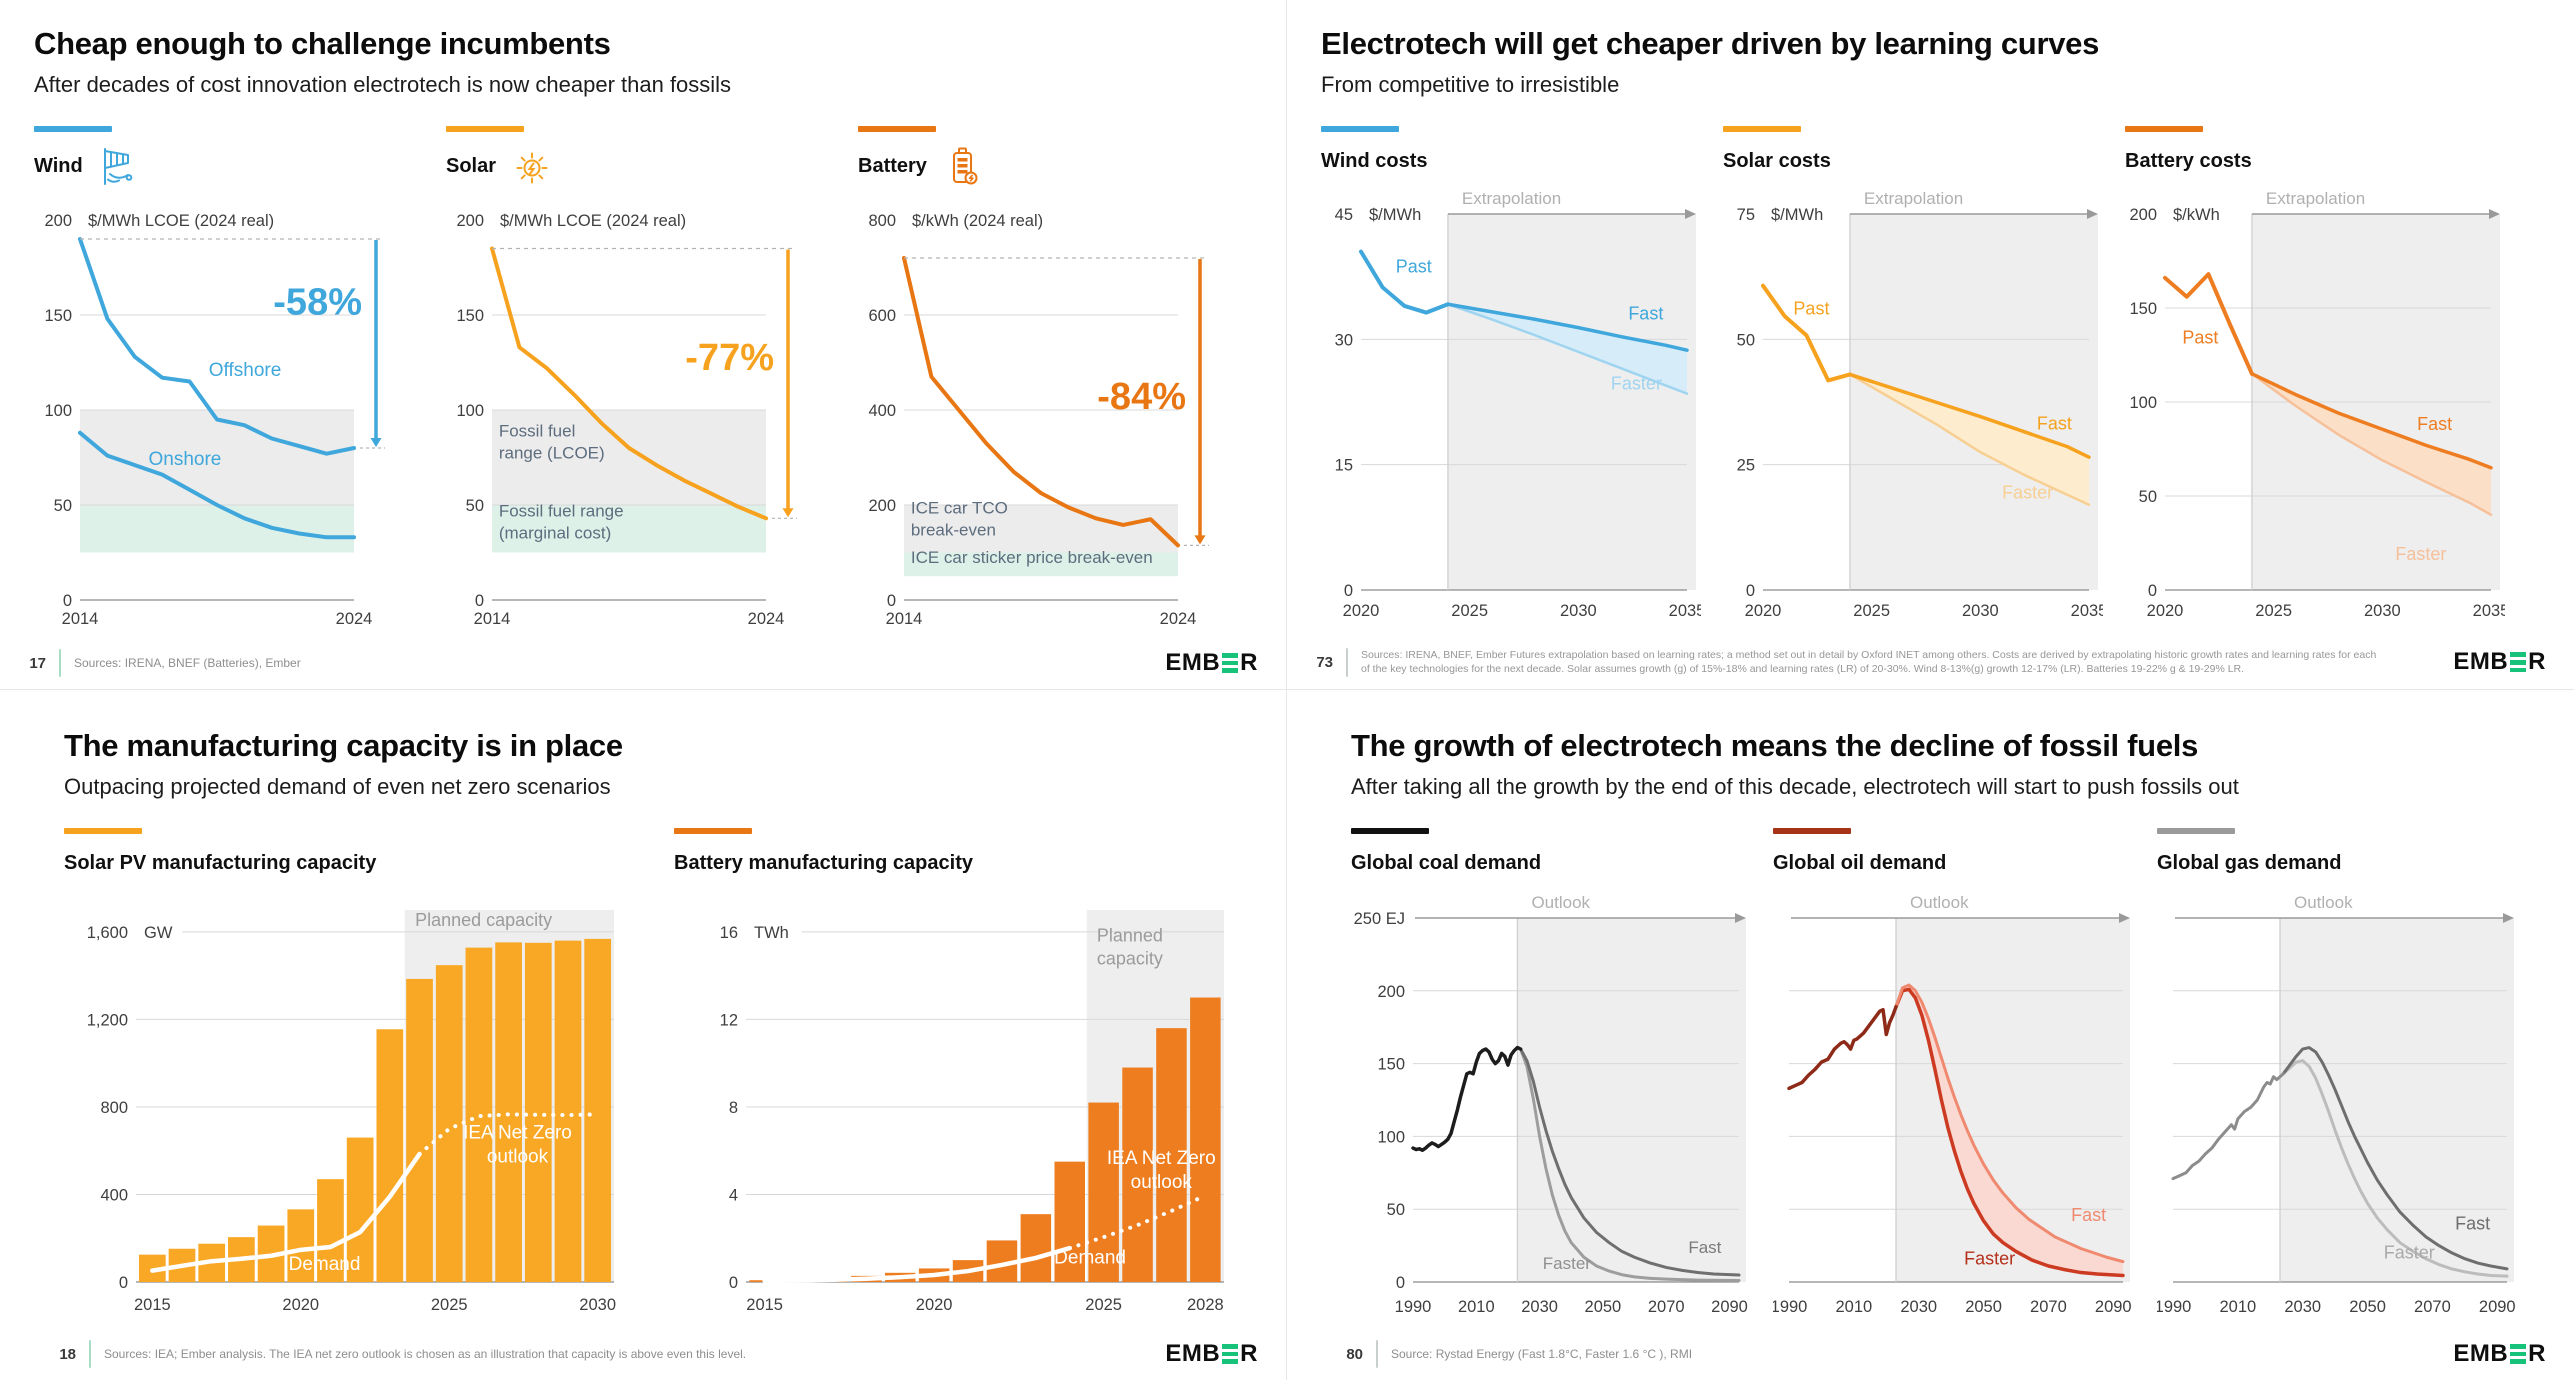 This screenshot has width=2574, height=1380. I want to click on y-tick: 200, so click(2143, 215).